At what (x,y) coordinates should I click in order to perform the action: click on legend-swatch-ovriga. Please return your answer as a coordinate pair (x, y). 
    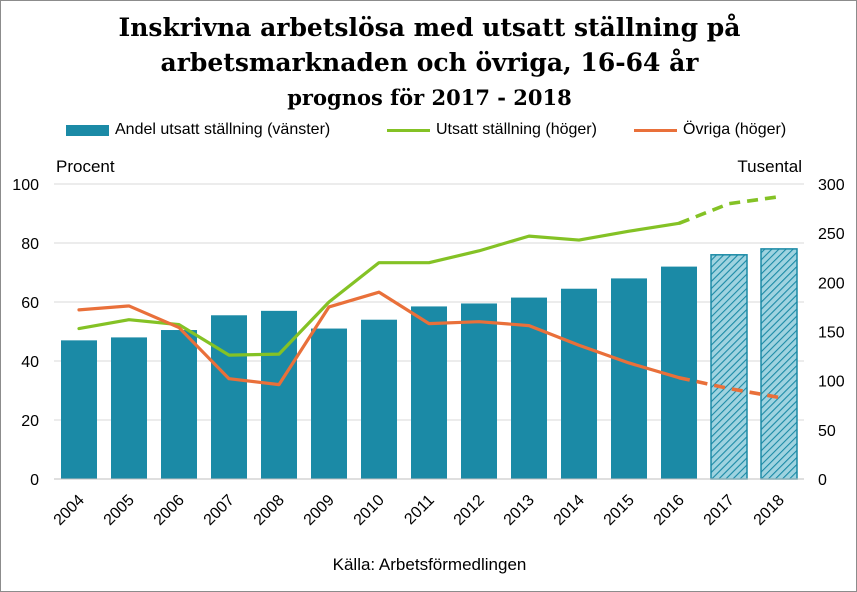
    Looking at the image, I should click on (655, 130).